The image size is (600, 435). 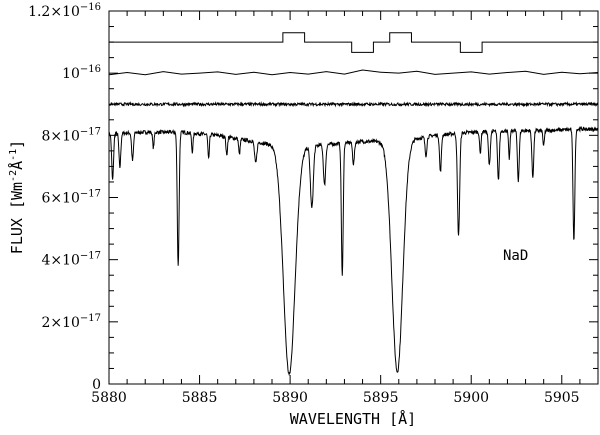 What do you see at coordinates (471, 398) in the screenshot?
I see `x-tick-label: 5900` at bounding box center [471, 398].